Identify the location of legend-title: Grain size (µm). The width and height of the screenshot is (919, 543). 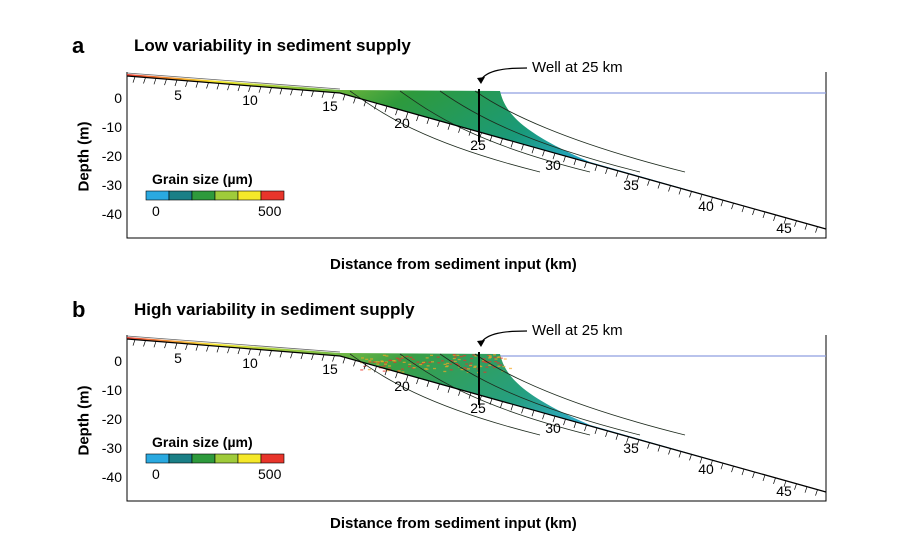
(202, 442).